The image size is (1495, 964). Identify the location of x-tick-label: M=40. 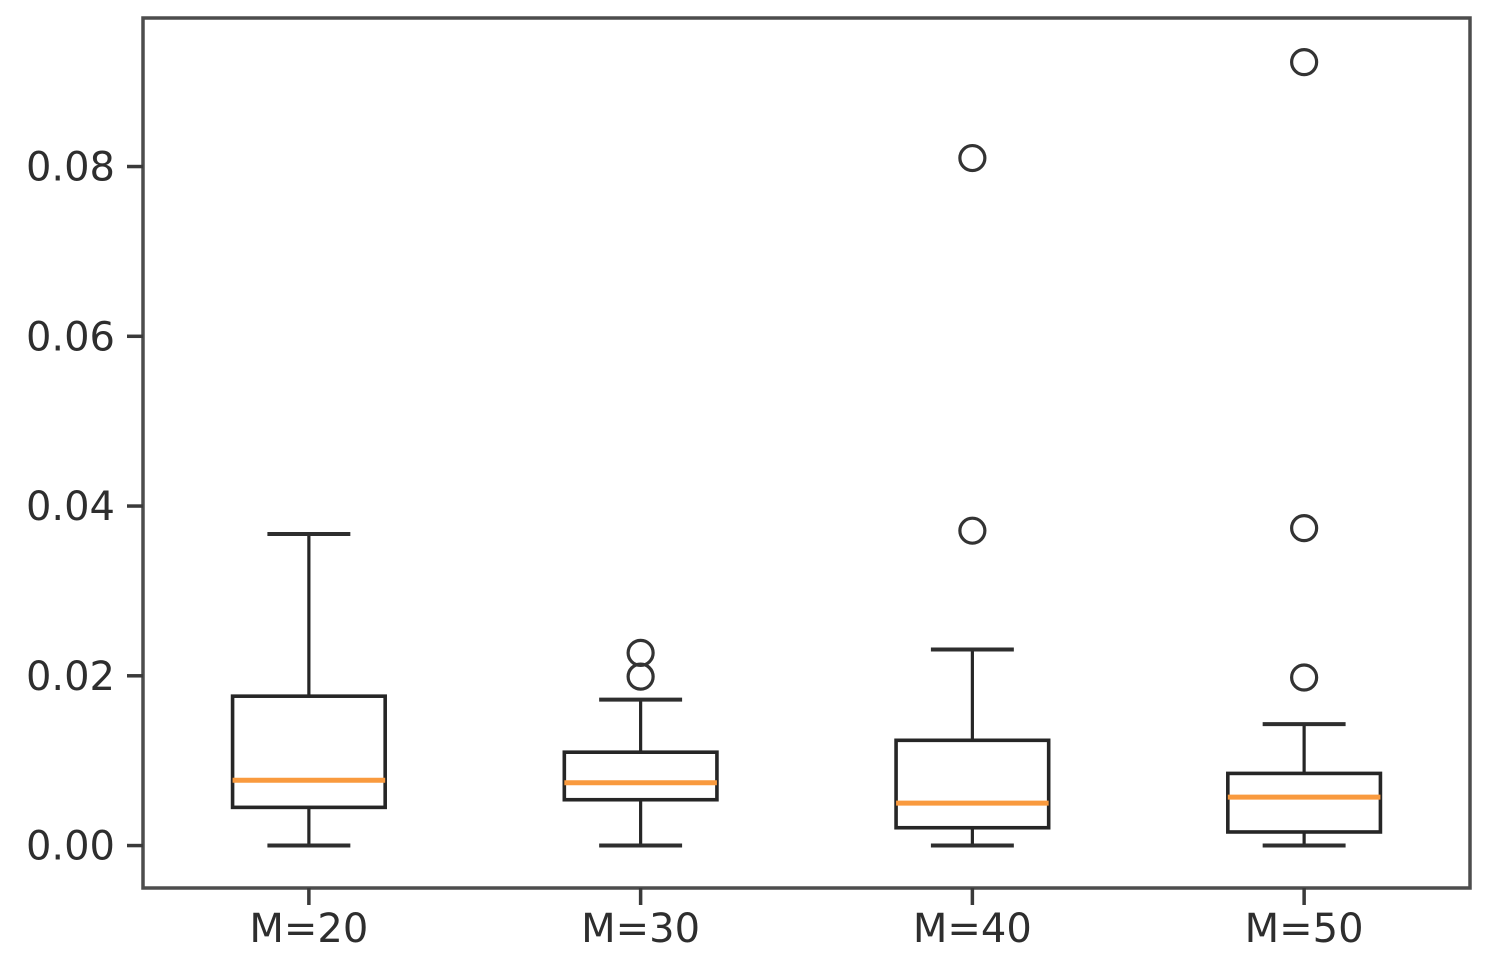
(972, 929).